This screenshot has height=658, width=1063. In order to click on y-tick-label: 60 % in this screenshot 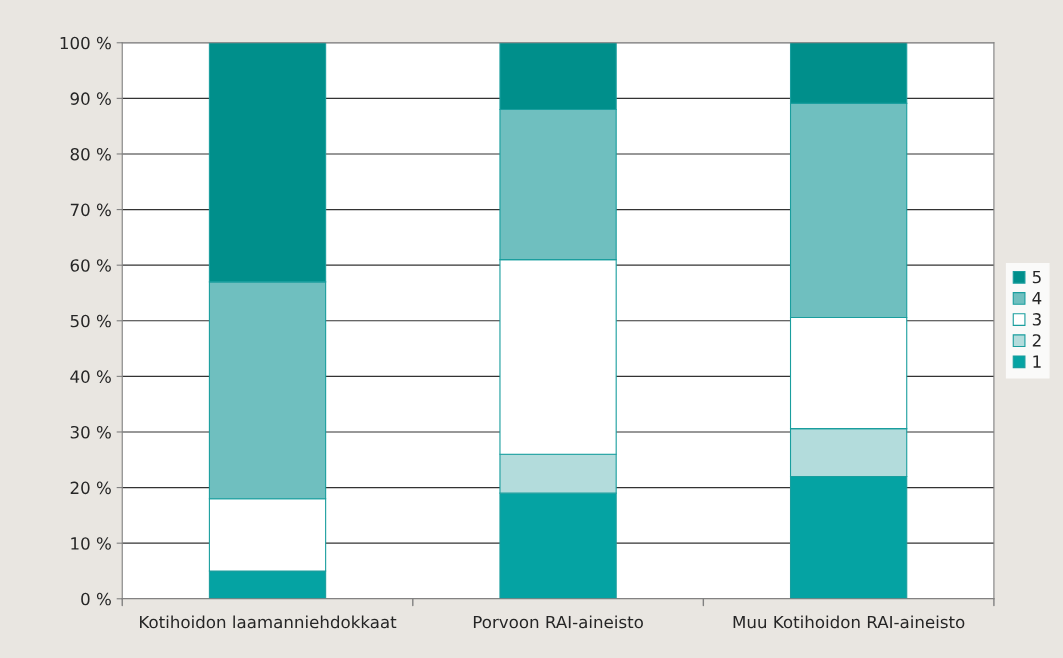, I will do `click(90, 265)`.